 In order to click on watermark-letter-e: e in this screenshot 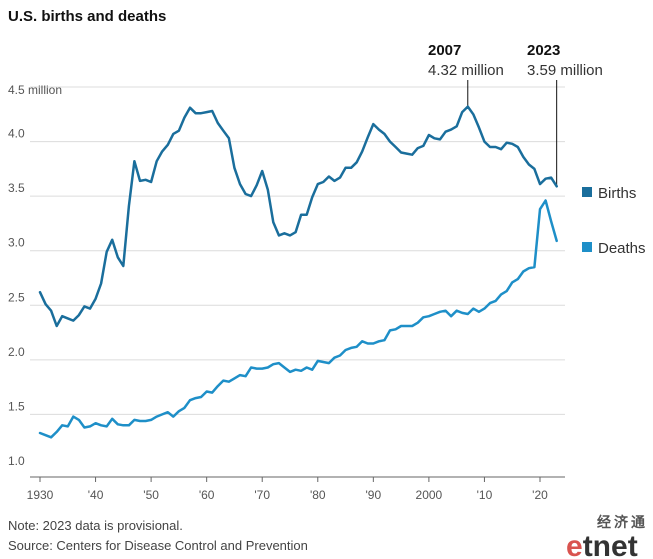, I will do `click(574, 544)`.